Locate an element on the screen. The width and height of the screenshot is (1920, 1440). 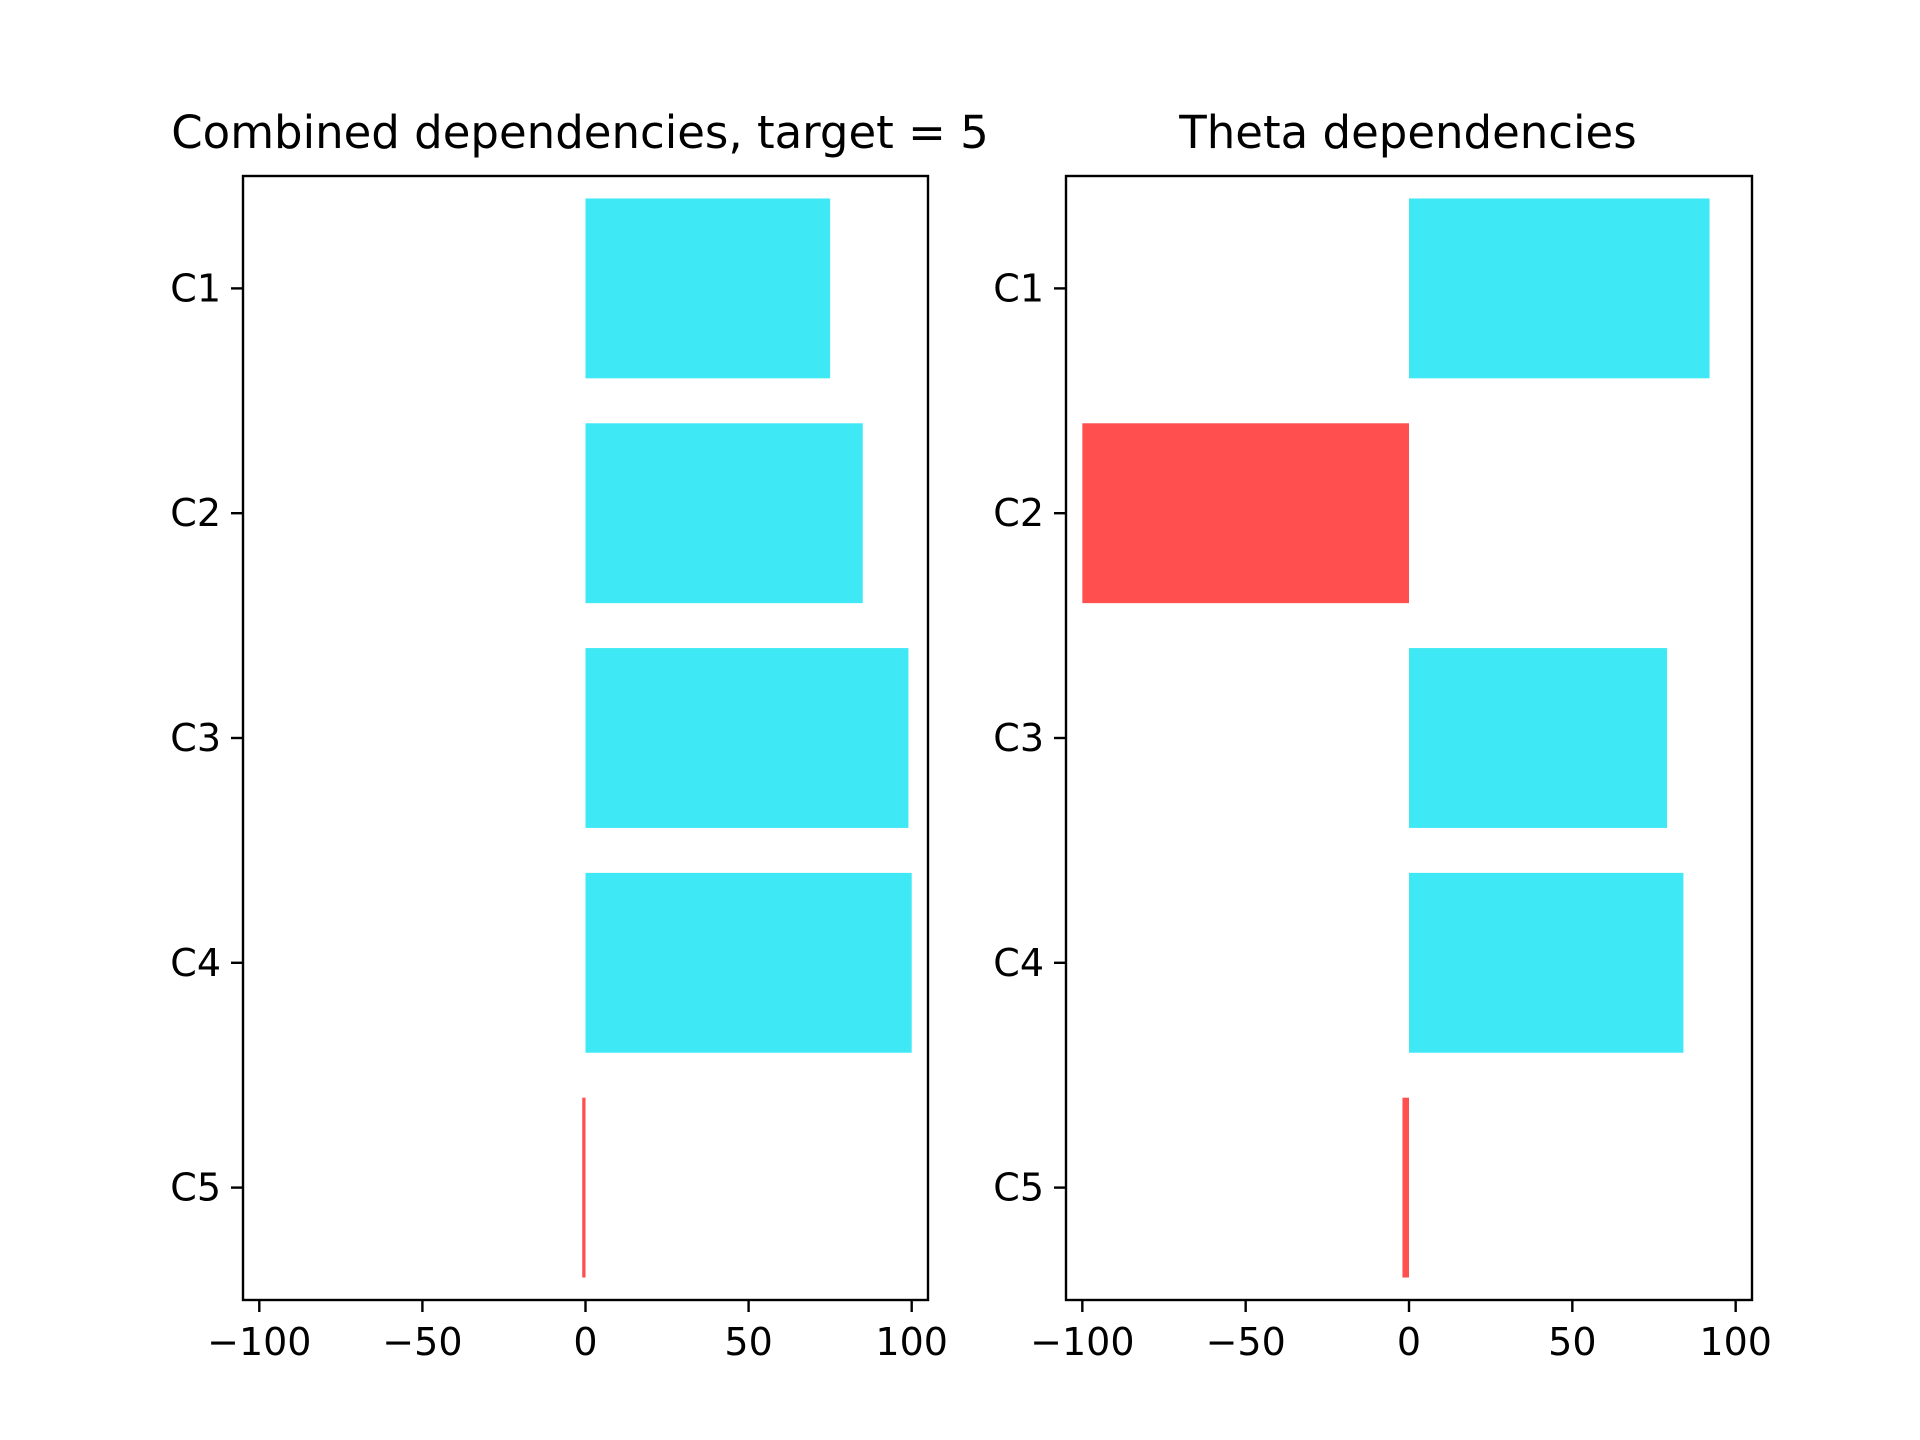
chart-title: Theta dependencies is located at coordinates (1407, 132).